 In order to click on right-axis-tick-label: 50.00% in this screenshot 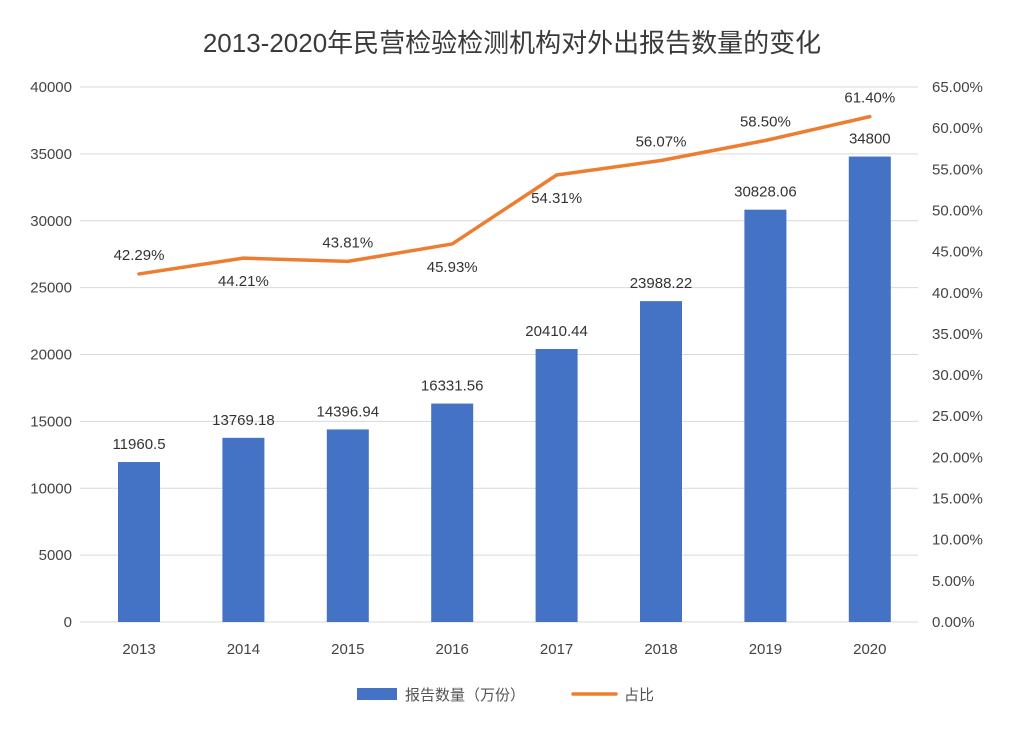, I will do `click(957, 210)`.